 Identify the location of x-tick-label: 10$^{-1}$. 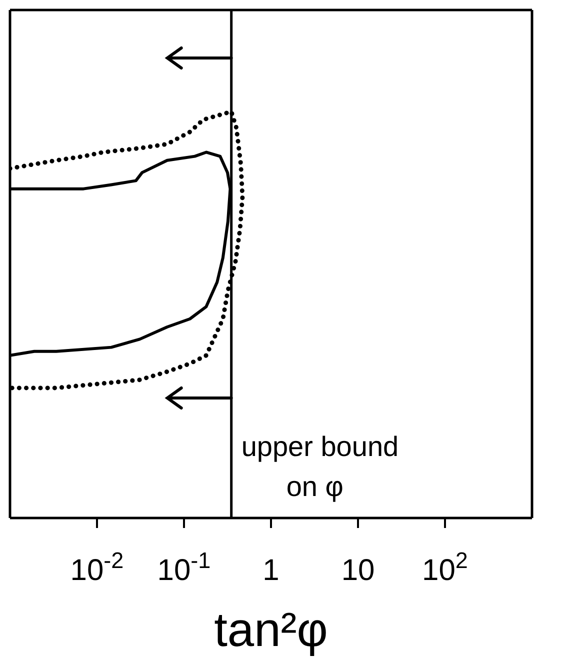
(184, 567).